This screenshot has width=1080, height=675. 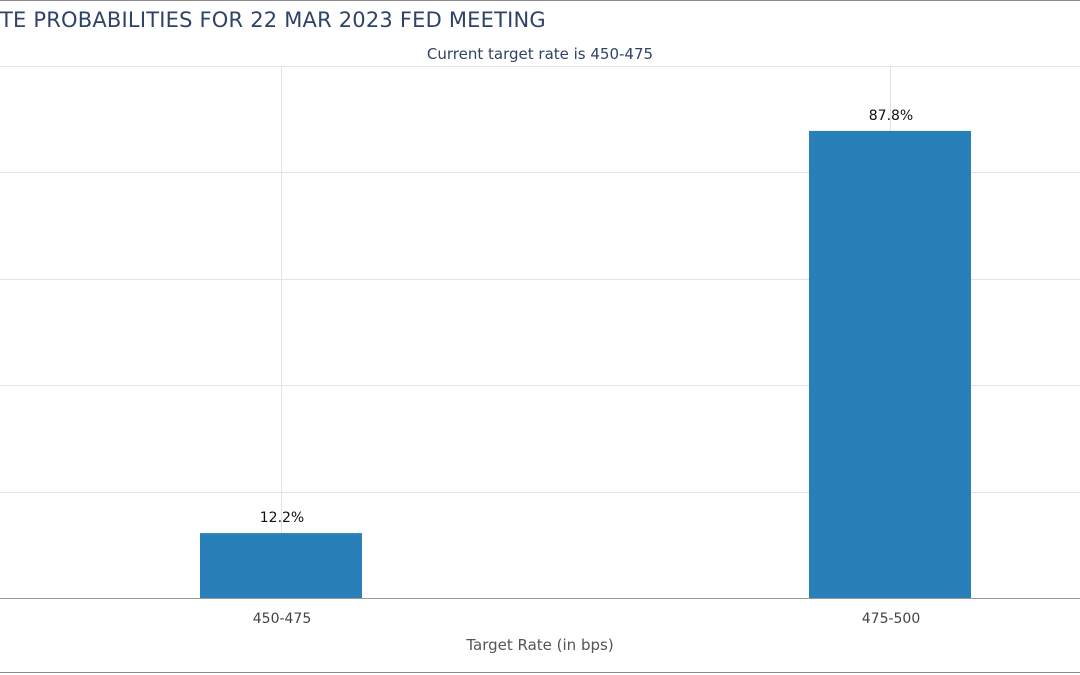 I want to click on data-label-450-475: 12.2%, so click(x=282, y=518).